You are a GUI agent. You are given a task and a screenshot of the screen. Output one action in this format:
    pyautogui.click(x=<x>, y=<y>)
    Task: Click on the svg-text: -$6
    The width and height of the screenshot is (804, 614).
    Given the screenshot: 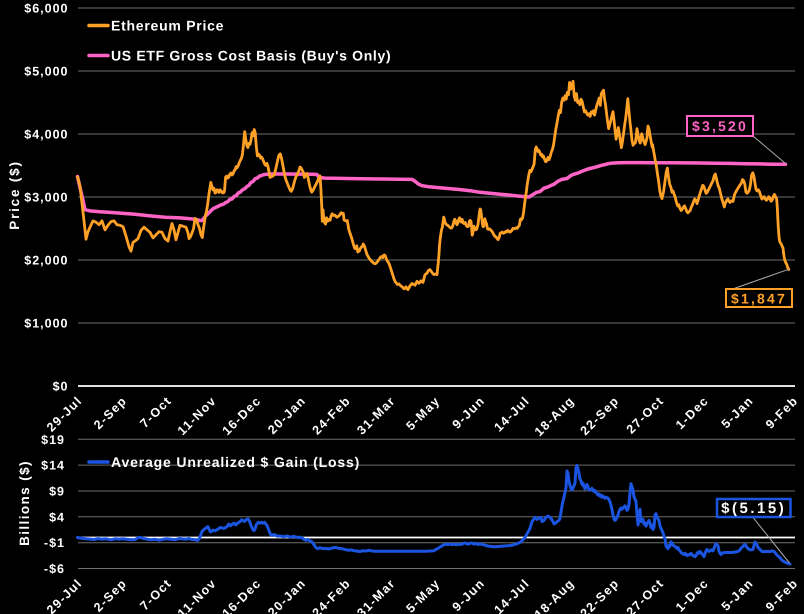 What is the action you would take?
    pyautogui.click(x=54, y=569)
    